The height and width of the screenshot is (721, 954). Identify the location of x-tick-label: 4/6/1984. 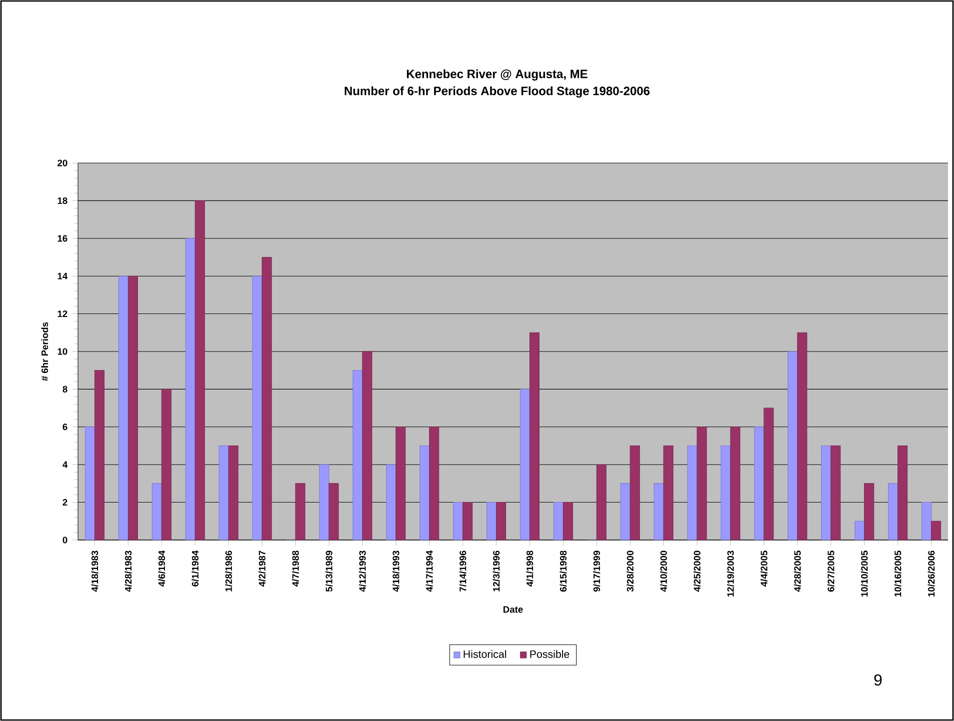
(162, 568).